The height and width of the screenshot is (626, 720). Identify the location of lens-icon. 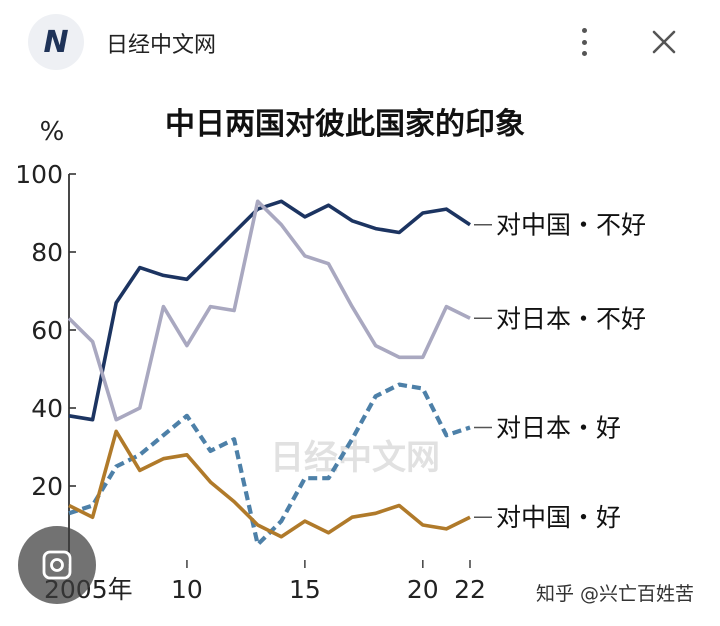
(57, 565).